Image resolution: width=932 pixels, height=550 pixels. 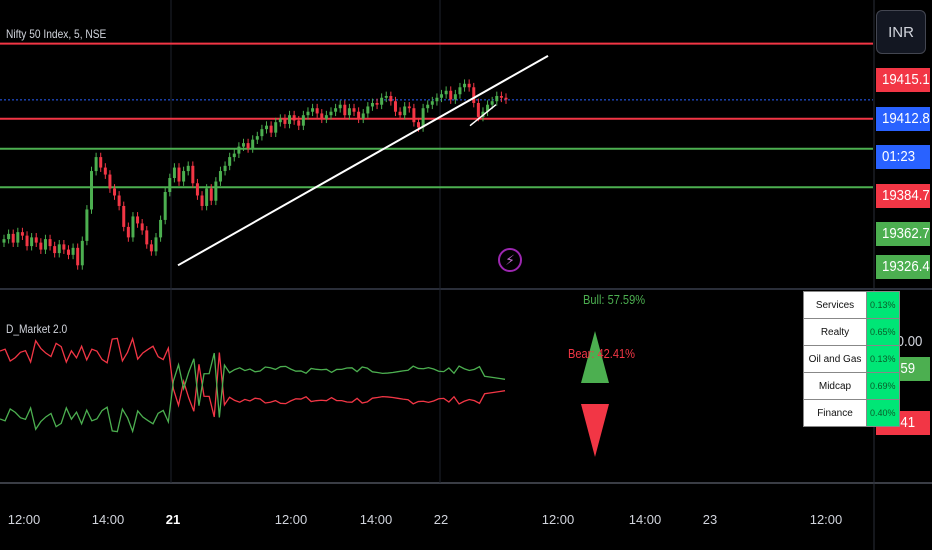 I want to click on bear-percent-label: Bear: 42.41%, so click(x=601, y=353).